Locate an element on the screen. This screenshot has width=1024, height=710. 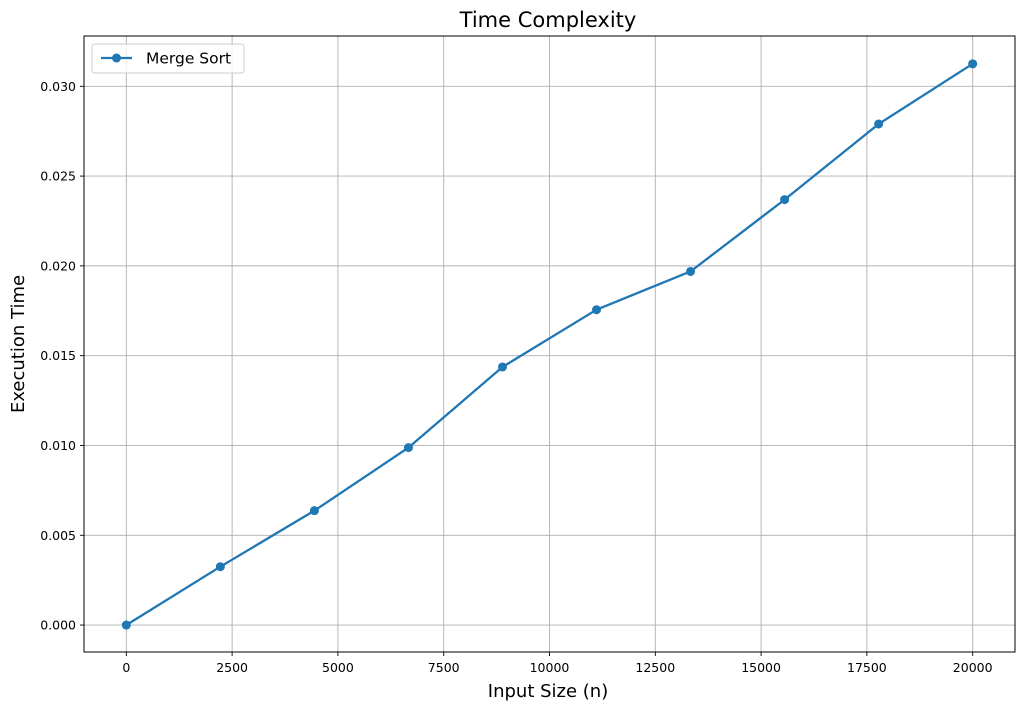
legend-box is located at coordinates (168, 58).